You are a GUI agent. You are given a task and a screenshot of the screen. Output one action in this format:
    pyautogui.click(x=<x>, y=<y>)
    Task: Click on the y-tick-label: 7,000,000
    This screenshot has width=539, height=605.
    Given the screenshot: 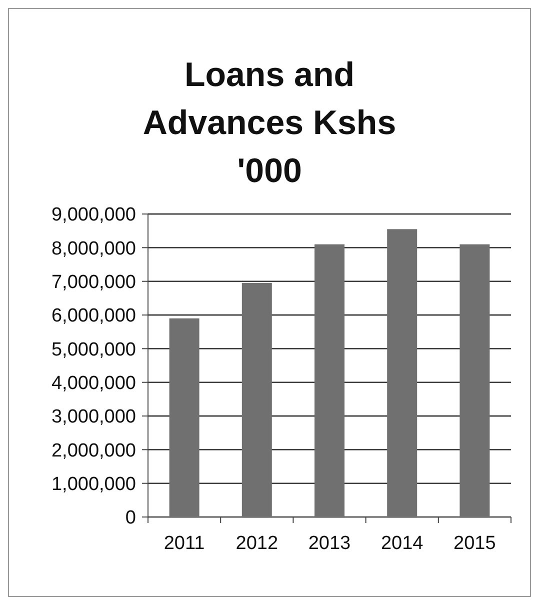 What is the action you would take?
    pyautogui.click(x=93, y=282)
    